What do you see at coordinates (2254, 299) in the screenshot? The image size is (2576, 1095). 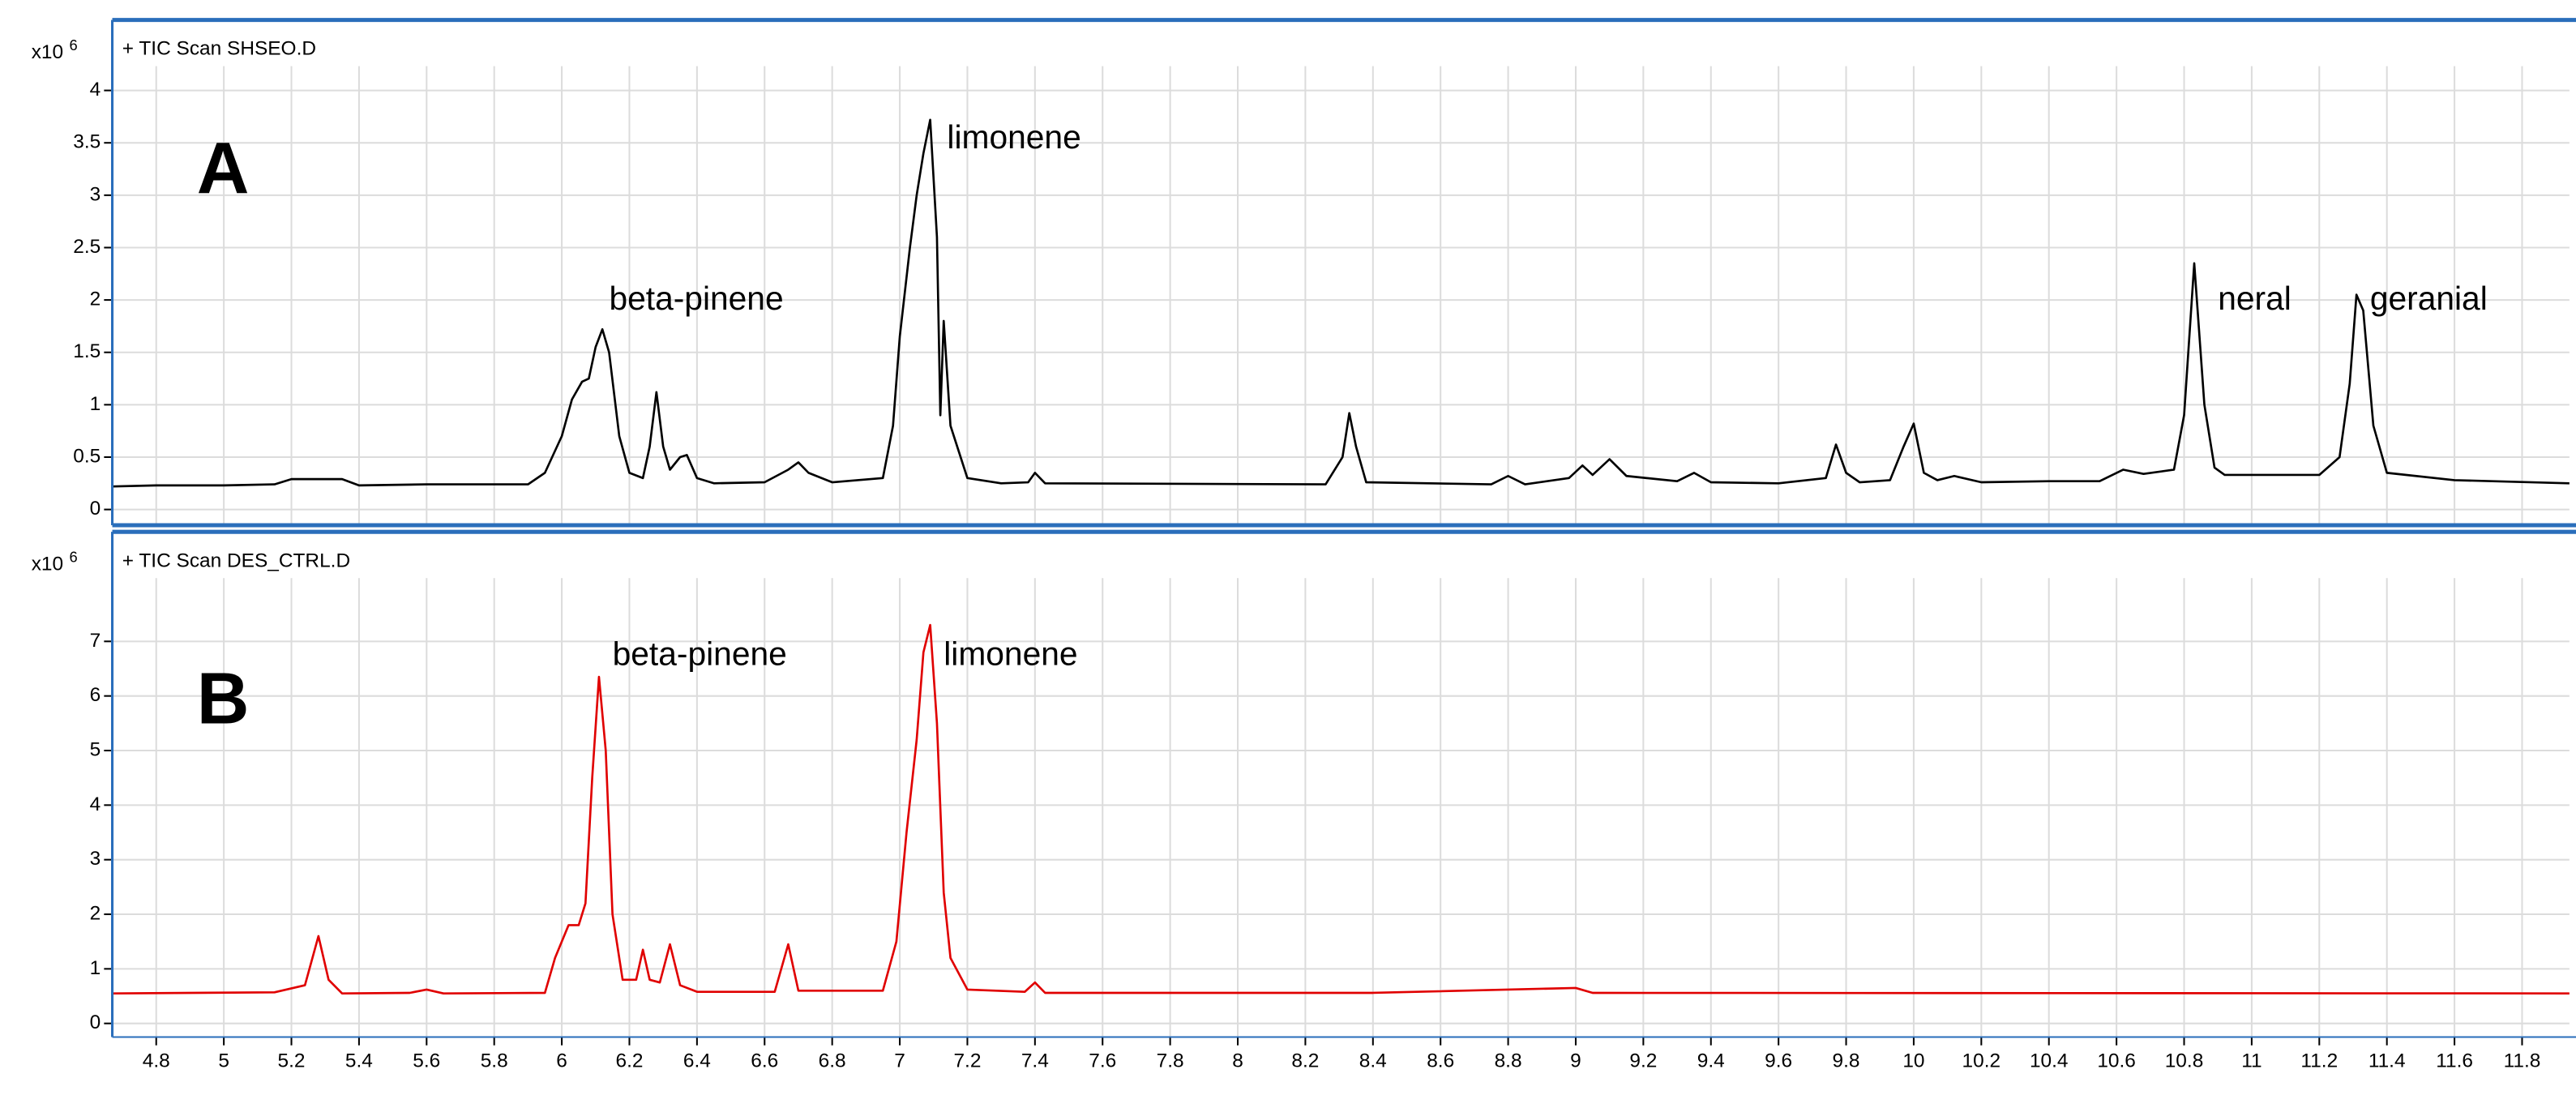 I see `peak-label: neral` at bounding box center [2254, 299].